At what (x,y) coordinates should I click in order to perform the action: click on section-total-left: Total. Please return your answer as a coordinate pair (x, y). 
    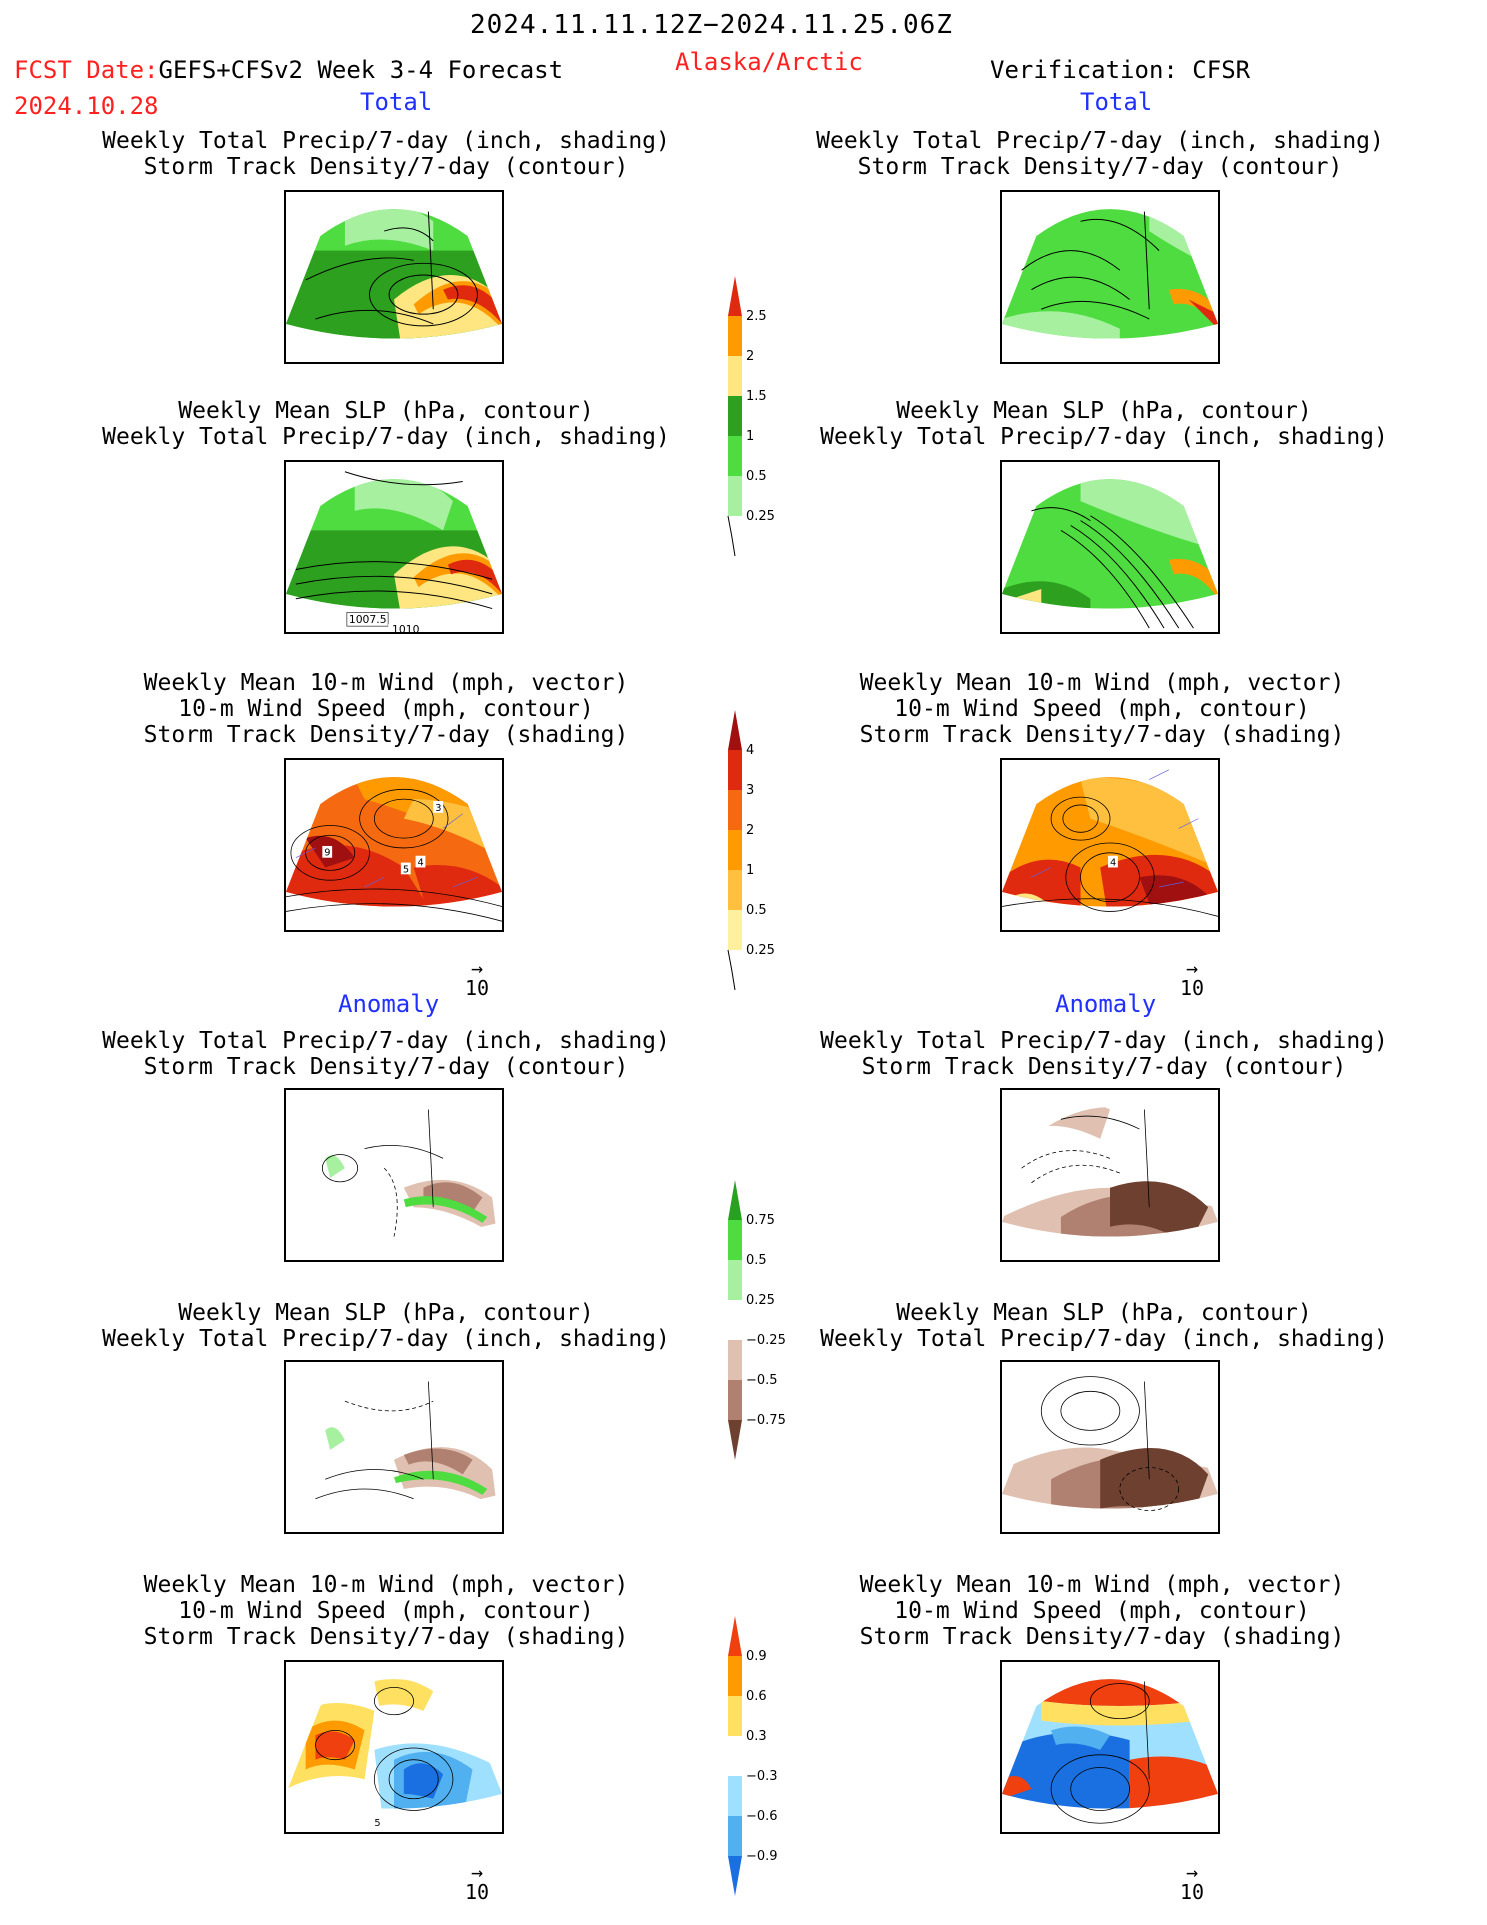
    Looking at the image, I should click on (396, 102).